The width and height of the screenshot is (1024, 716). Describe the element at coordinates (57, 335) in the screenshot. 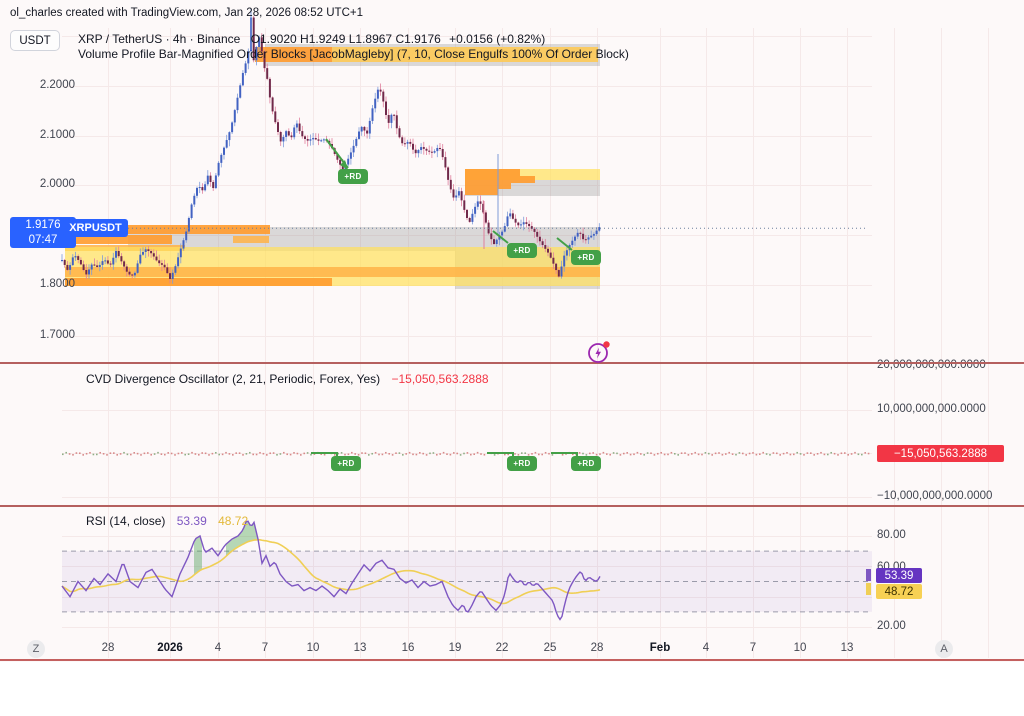

I see `price-tick-label: 1.7000` at that location.